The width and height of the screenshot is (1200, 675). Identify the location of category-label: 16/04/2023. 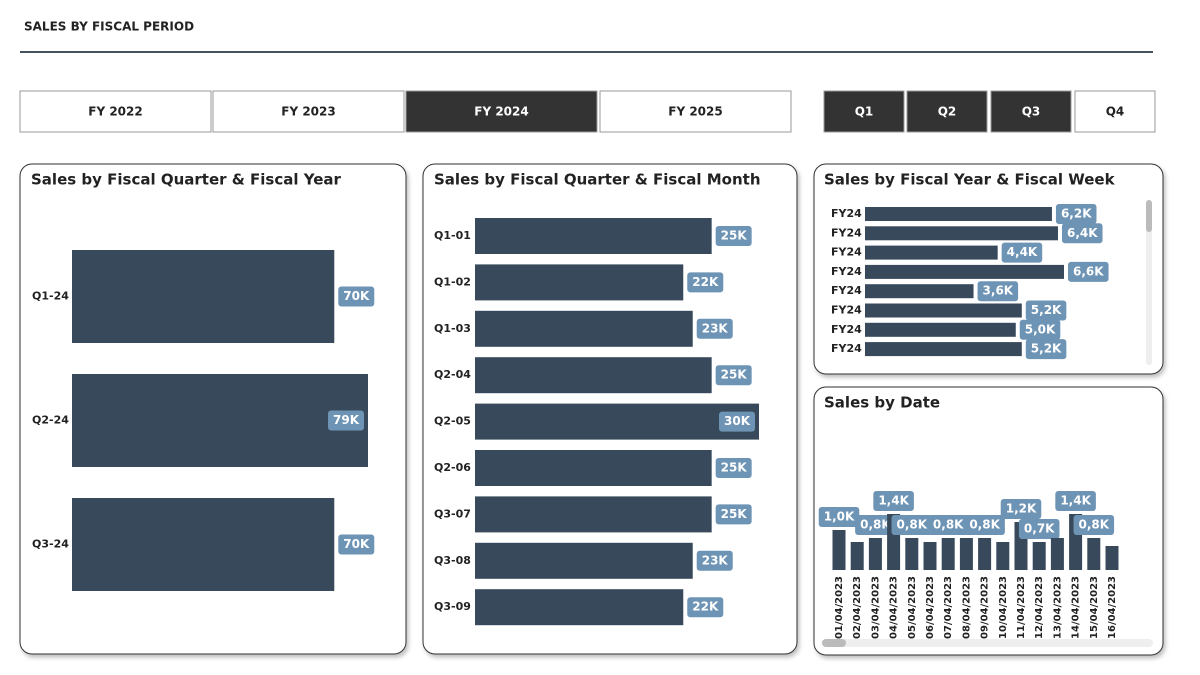
(1112, 607).